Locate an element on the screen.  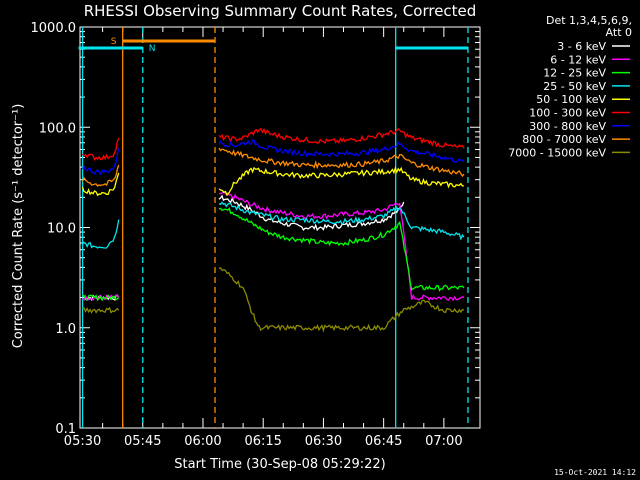
y-tick-label: 0.1 is located at coordinates (65, 429).